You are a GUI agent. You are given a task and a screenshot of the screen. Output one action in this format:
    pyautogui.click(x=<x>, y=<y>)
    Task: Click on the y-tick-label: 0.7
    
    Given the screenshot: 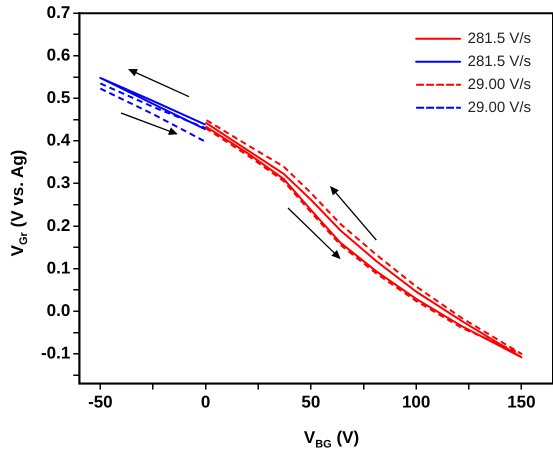 What is the action you would take?
    pyautogui.click(x=58, y=12)
    